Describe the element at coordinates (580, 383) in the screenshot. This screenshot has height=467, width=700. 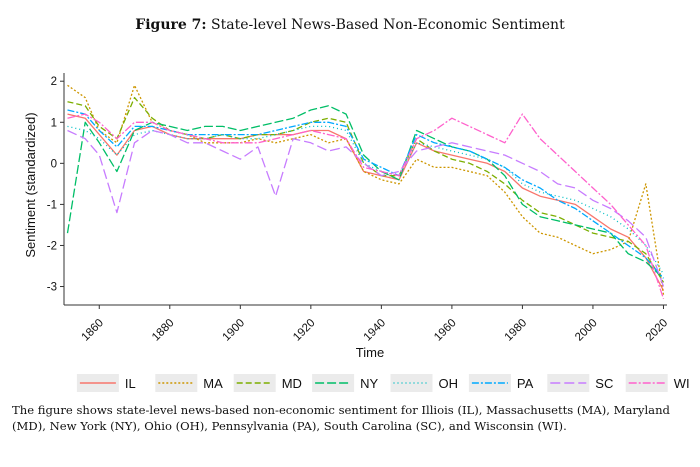
I see `legend-item-sc: SC` at that location.